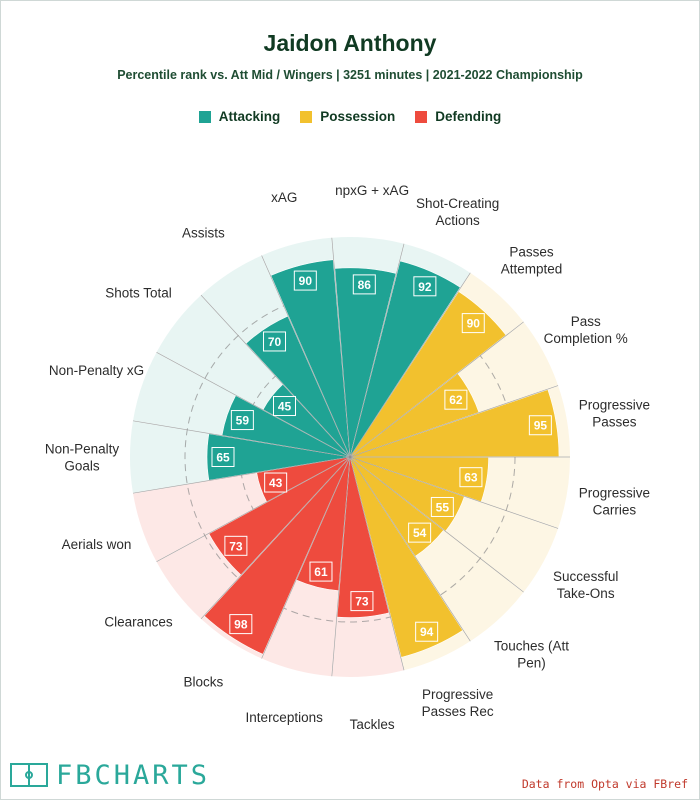 The image size is (700, 800). I want to click on value-label-interceptions: 61, so click(321, 571).